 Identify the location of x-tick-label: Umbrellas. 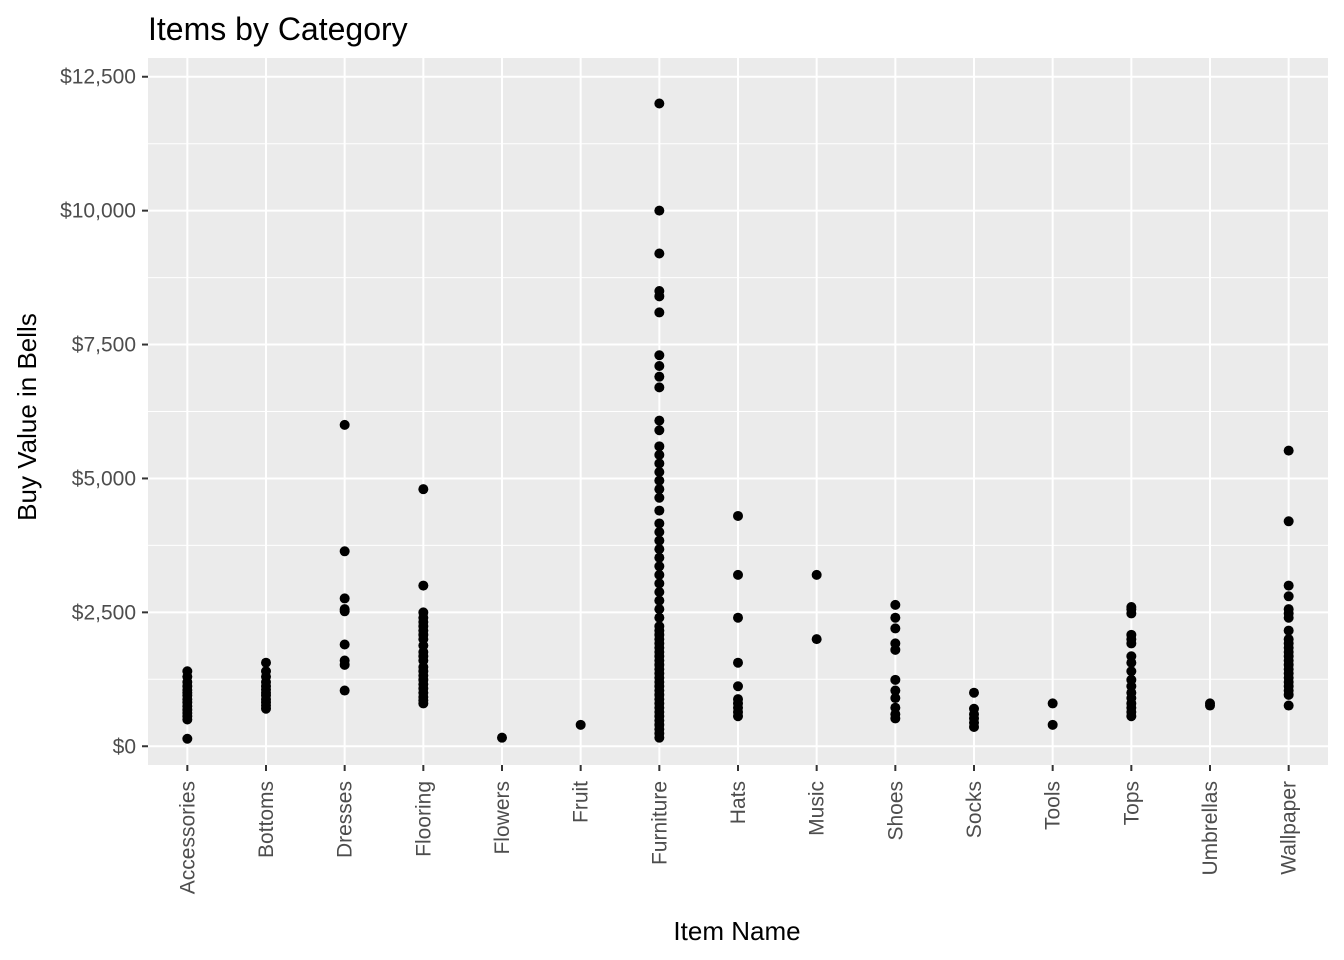
(1210, 828).